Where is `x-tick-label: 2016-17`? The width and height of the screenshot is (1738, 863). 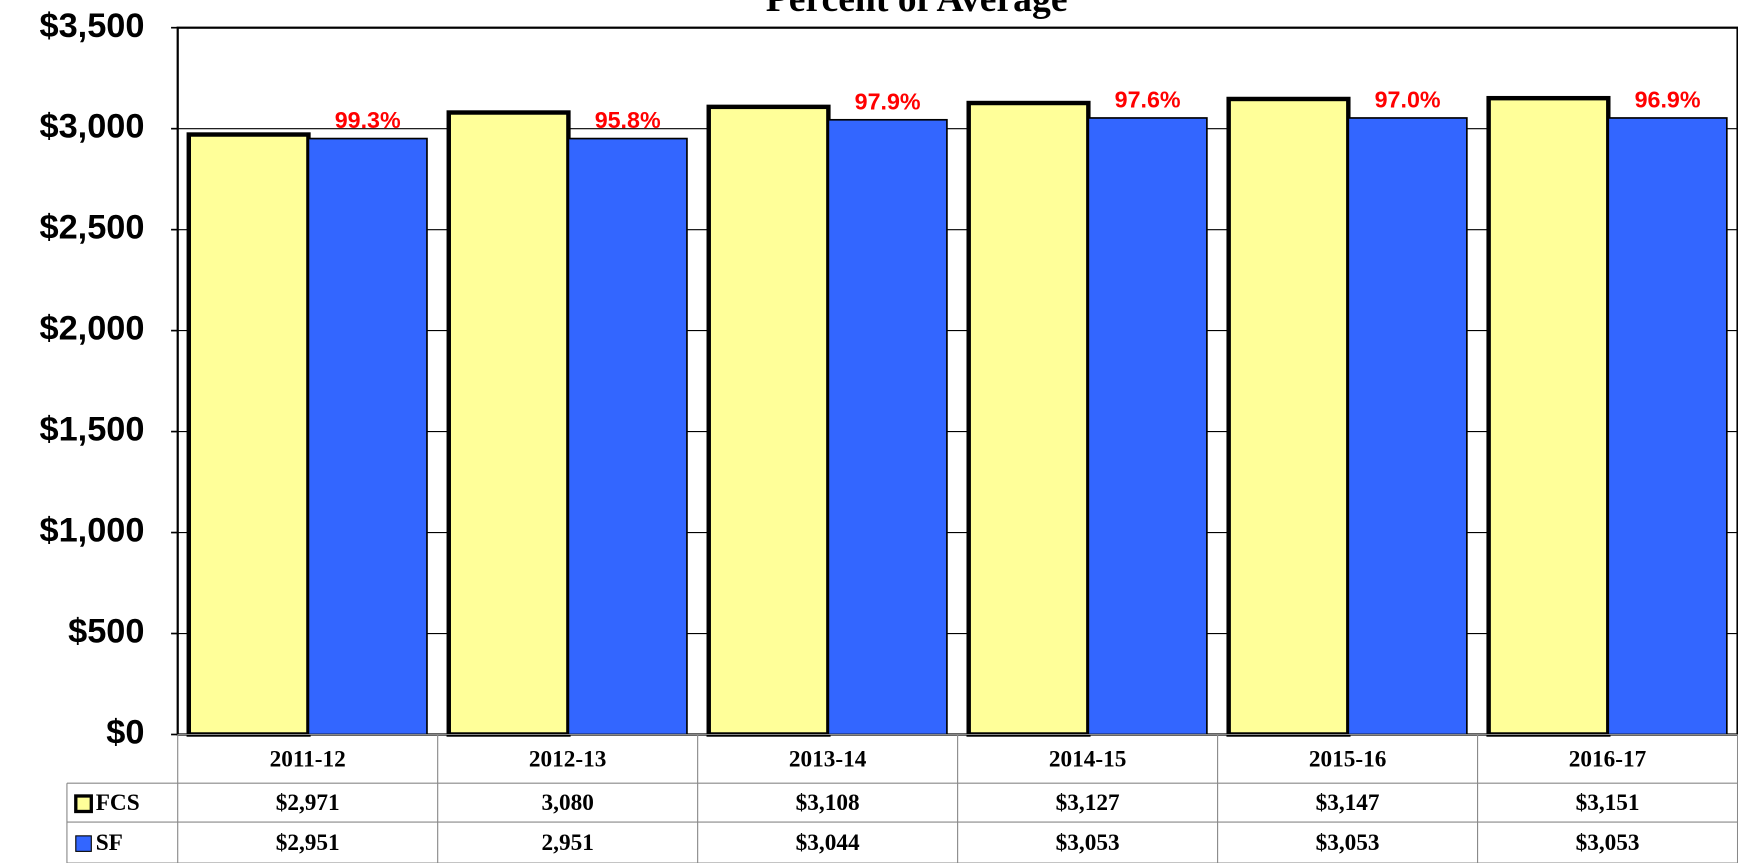 x-tick-label: 2016-17 is located at coordinates (1608, 759).